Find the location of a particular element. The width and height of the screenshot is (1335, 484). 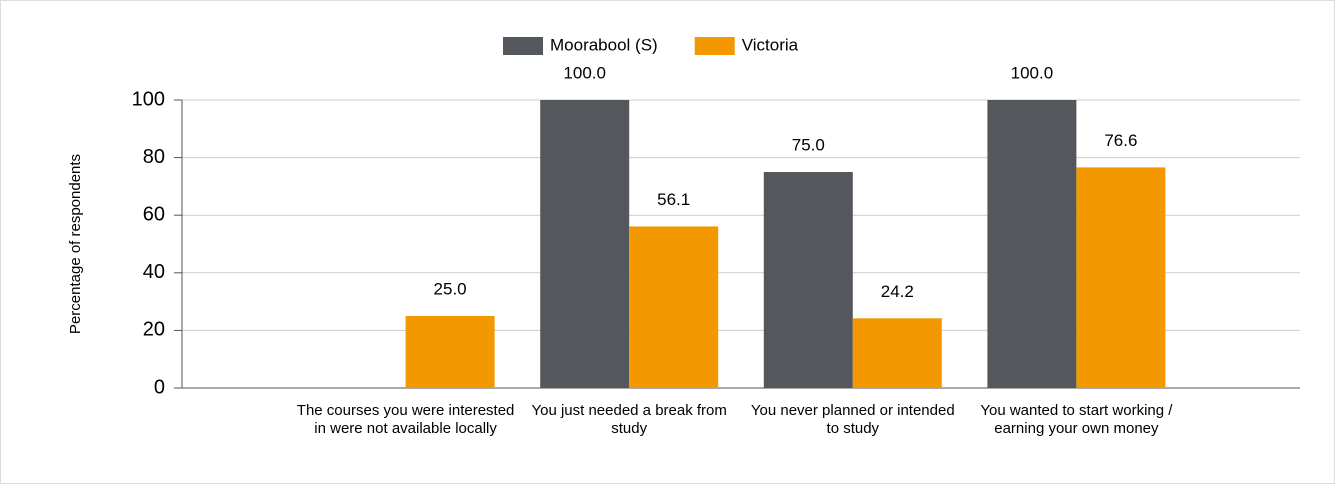

data-label: 56.1 is located at coordinates (673, 199).